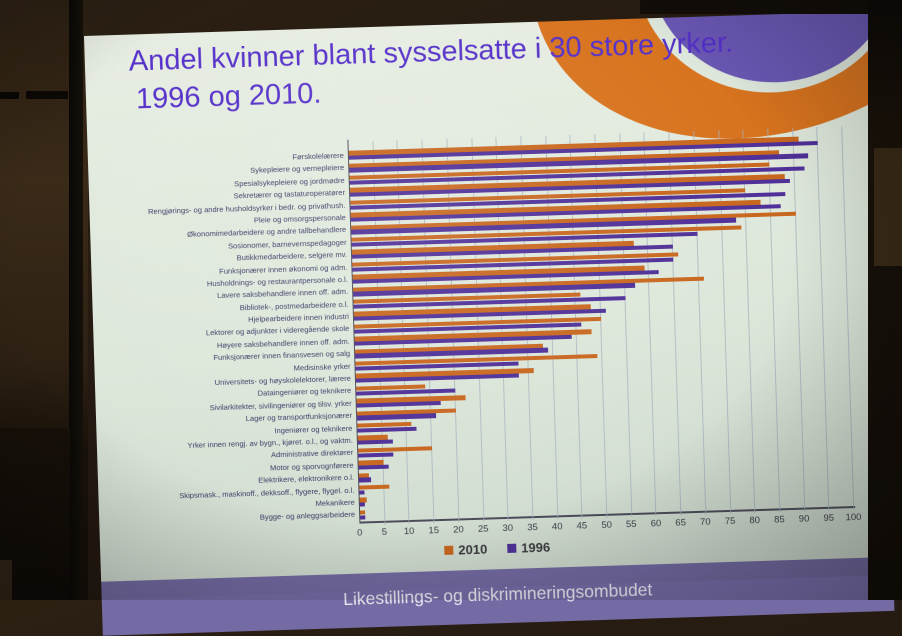 The width and height of the screenshot is (902, 636). What do you see at coordinates (9, 95) in the screenshot?
I see `wall-dash-left` at bounding box center [9, 95].